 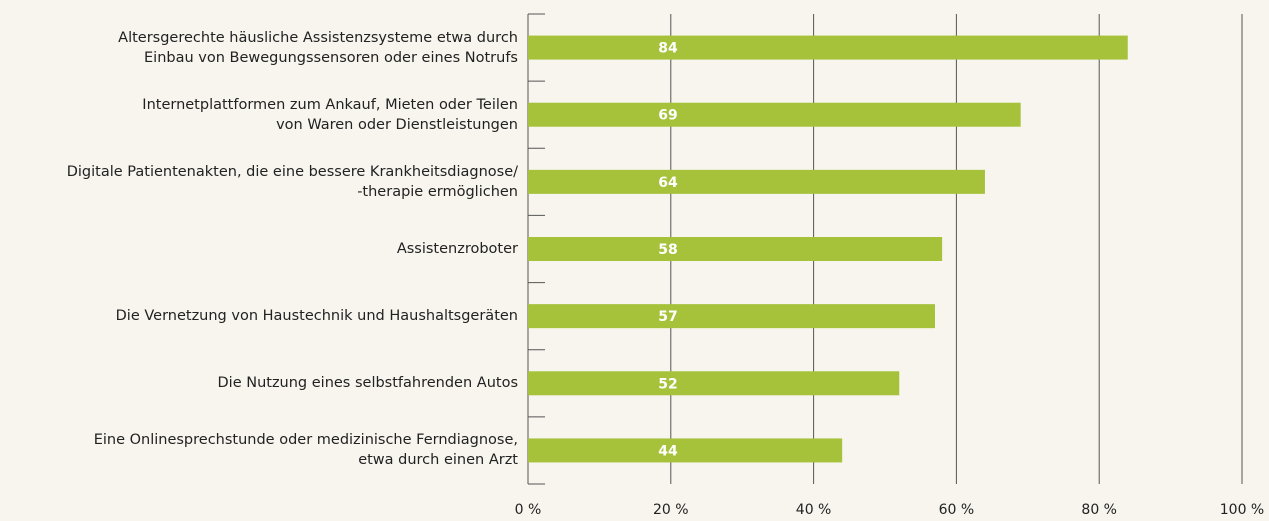 What do you see at coordinates (671, 510) in the screenshot?
I see `x-tick-label: 20 %` at bounding box center [671, 510].